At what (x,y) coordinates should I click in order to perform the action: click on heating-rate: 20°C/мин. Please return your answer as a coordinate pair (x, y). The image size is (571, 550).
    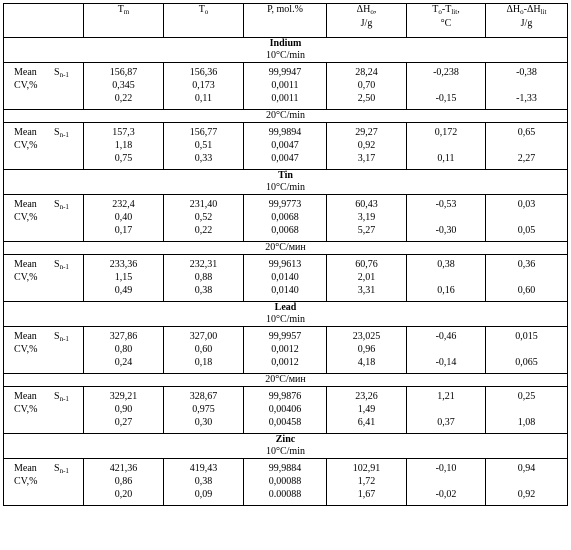
    Looking at the image, I should click on (285, 380).